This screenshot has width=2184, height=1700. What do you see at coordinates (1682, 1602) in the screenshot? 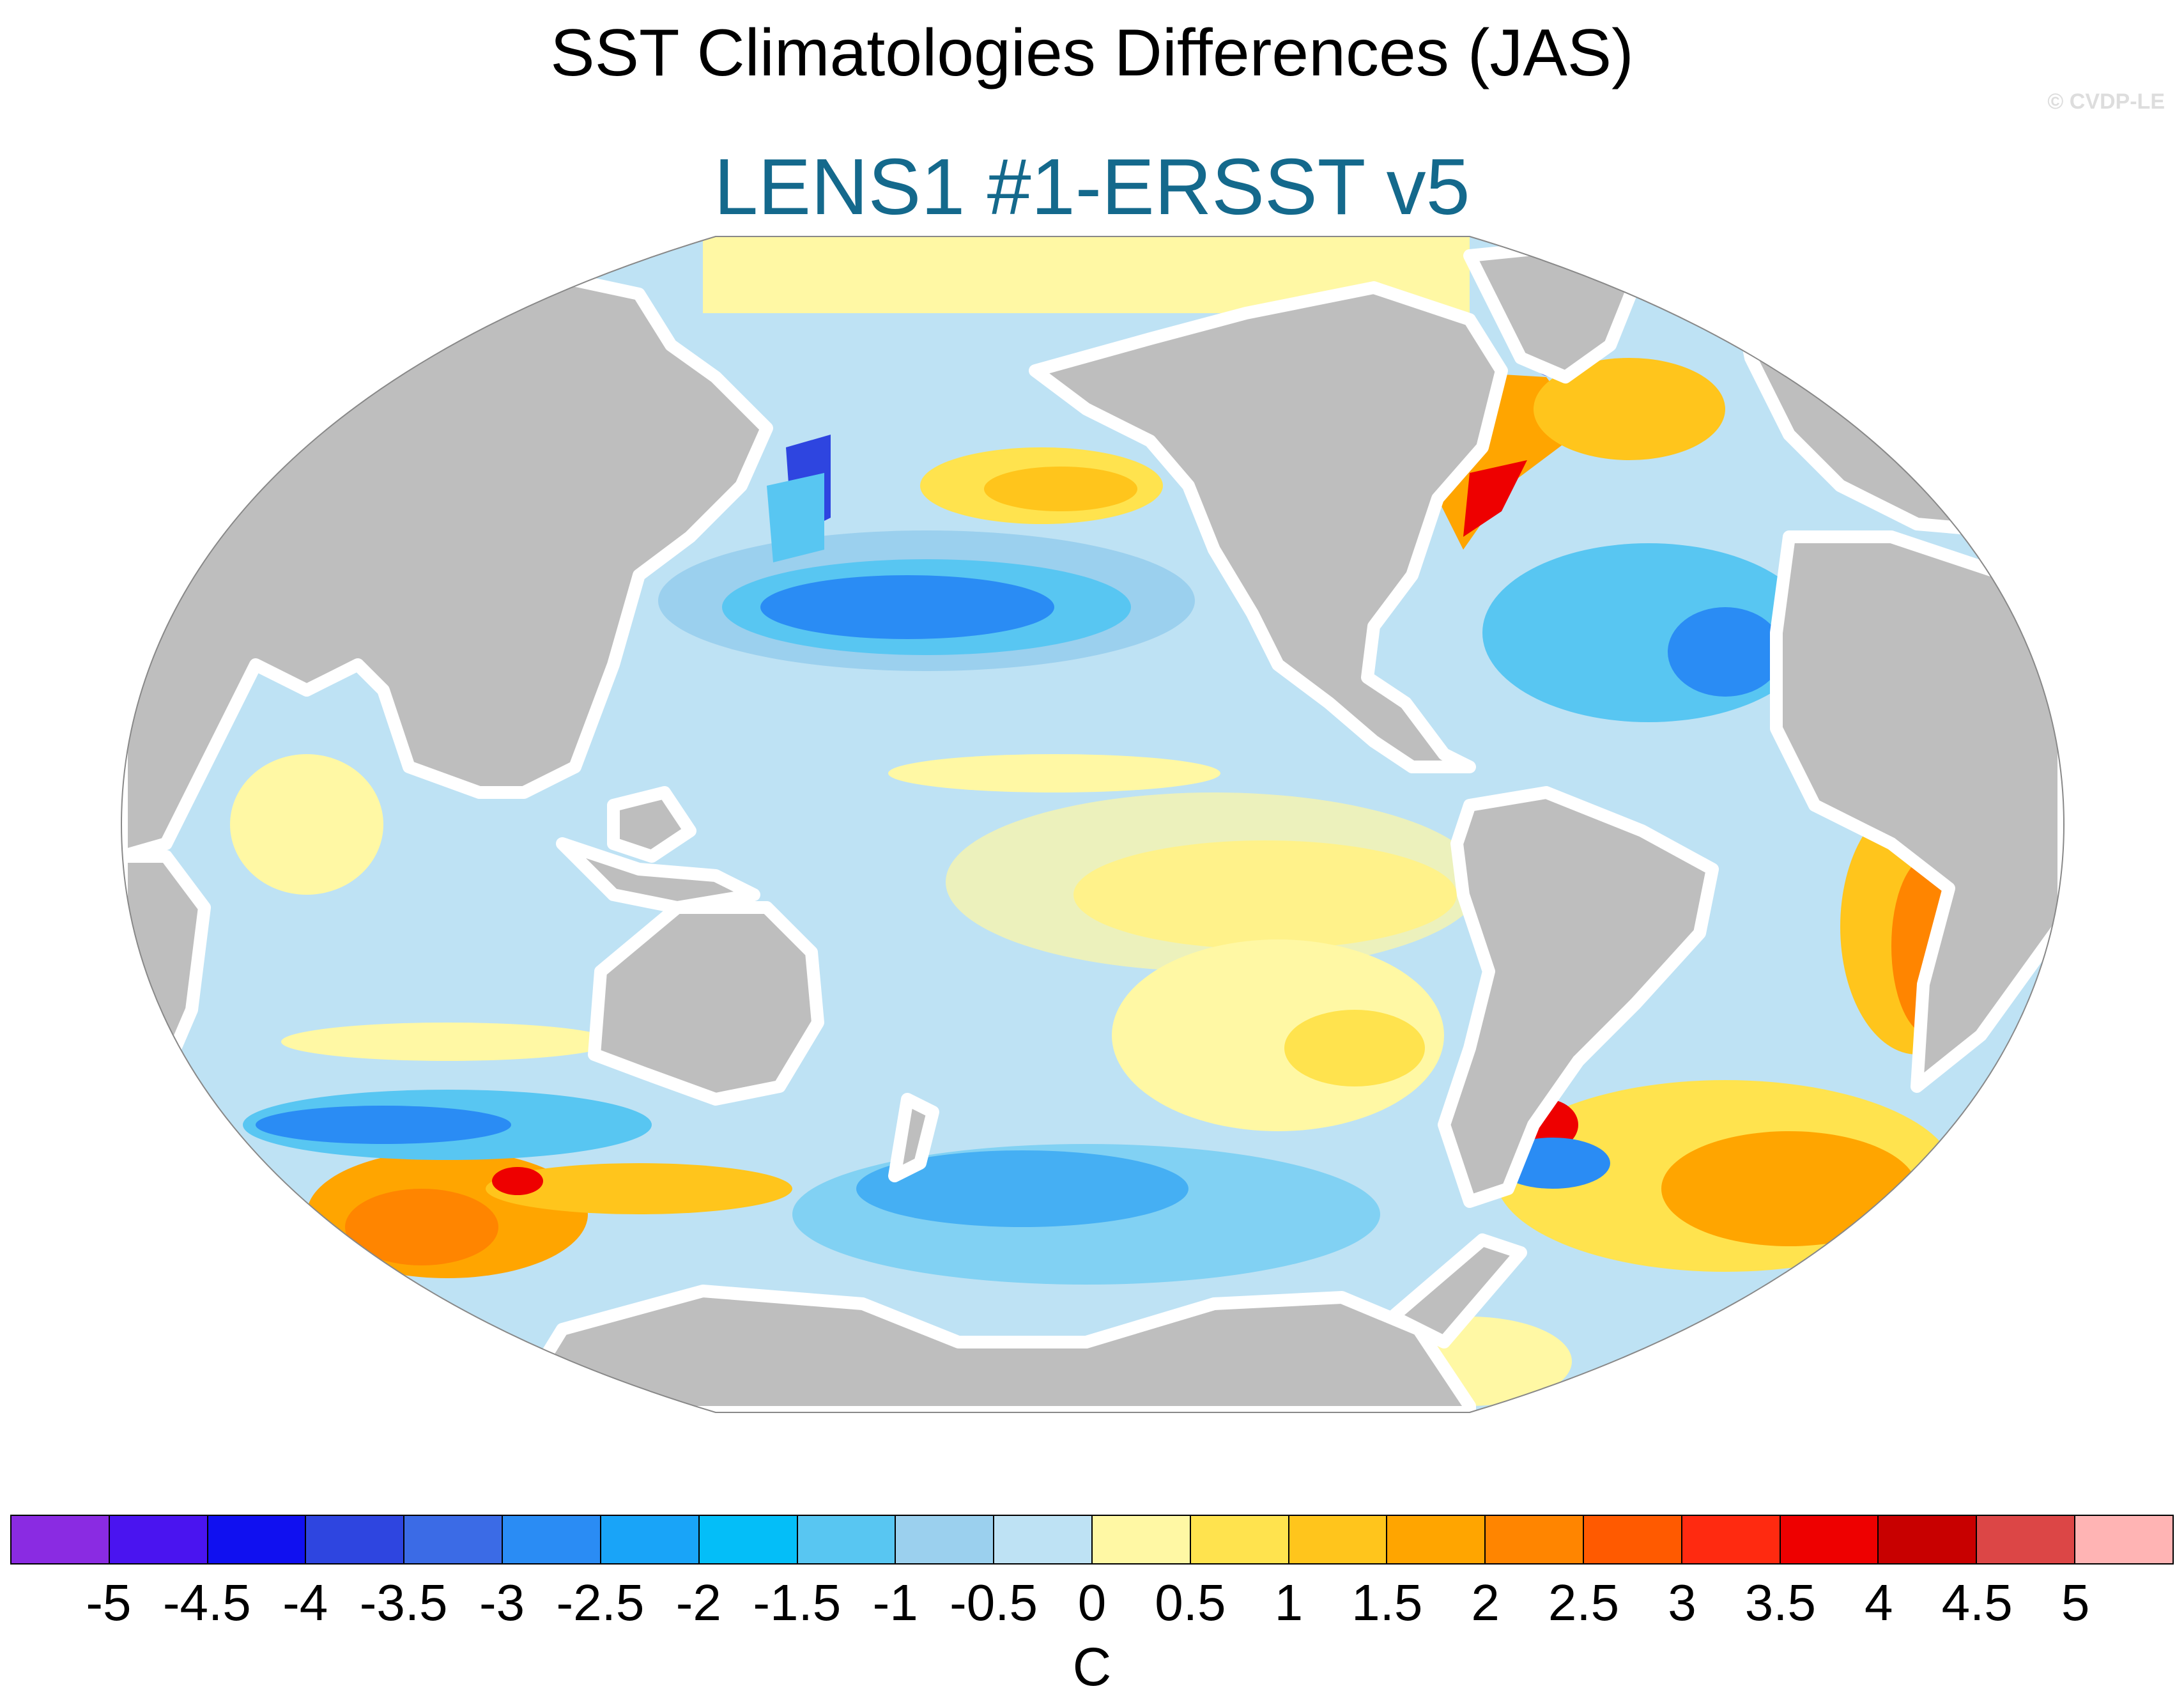
I see `colorbar-tick: 3` at bounding box center [1682, 1602].